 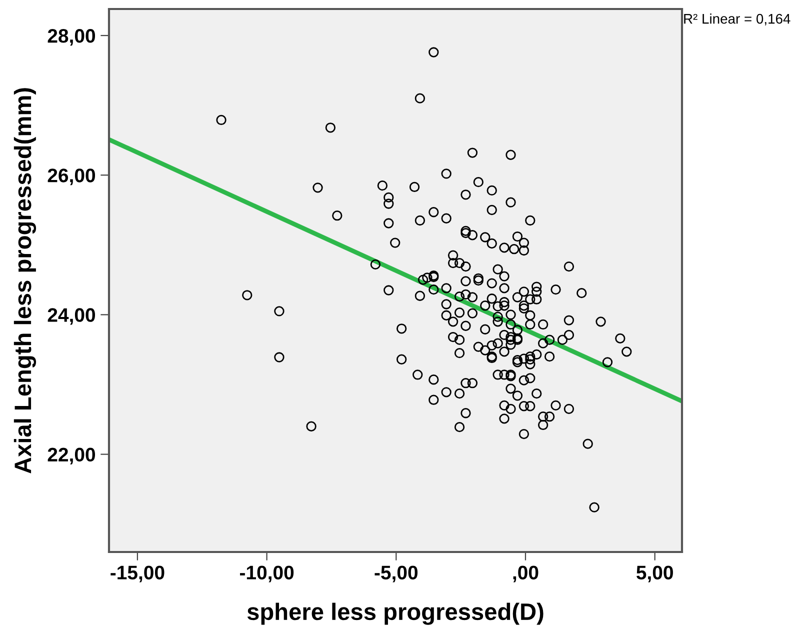 I want to click on y-tick-label: 28,00, so click(x=72, y=37).